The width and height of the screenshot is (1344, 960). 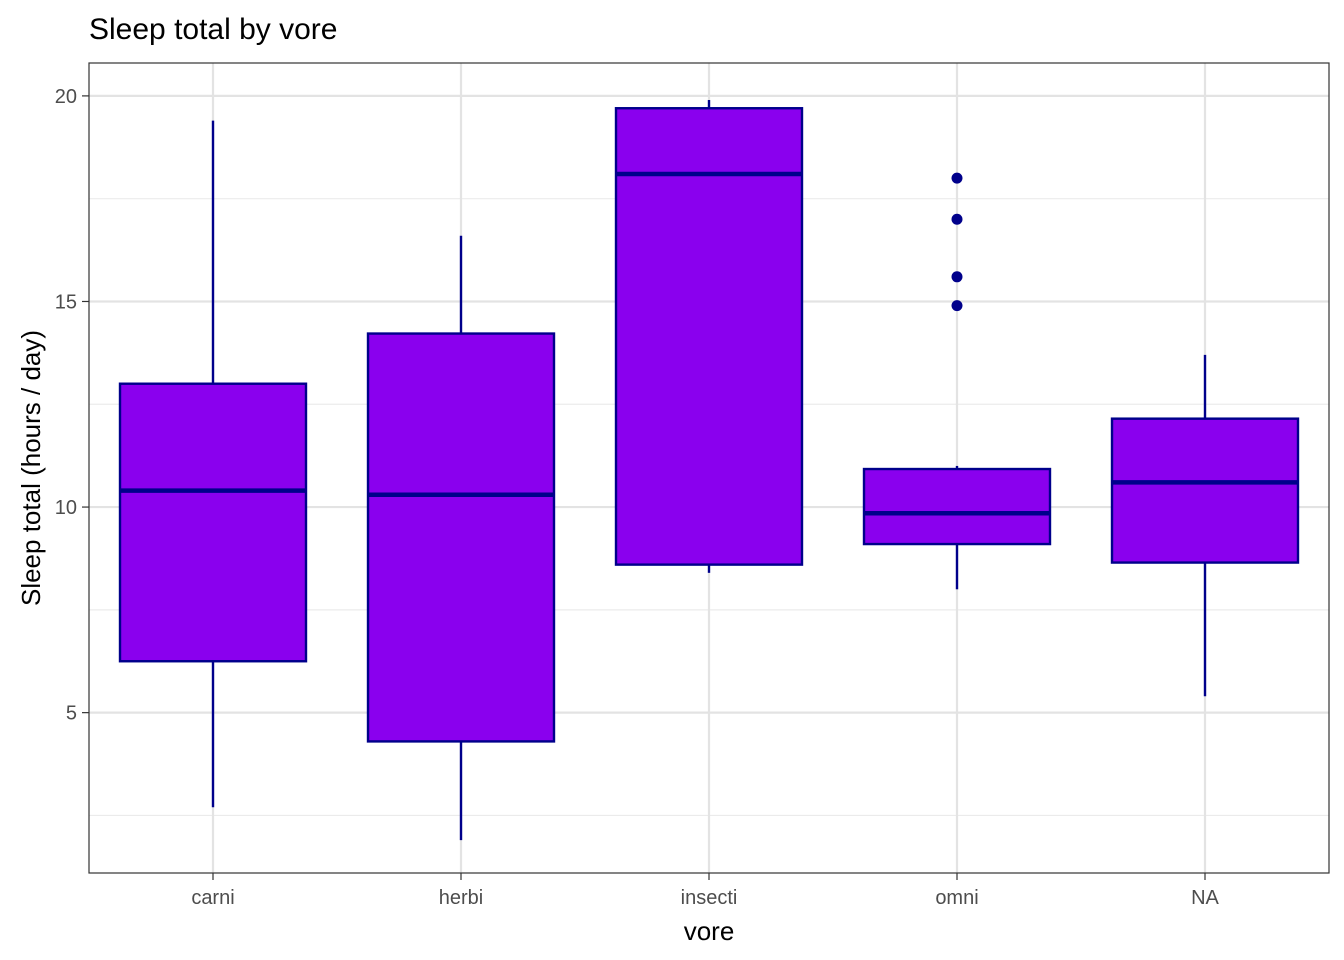 I want to click on box-group-na, so click(x=1205, y=525).